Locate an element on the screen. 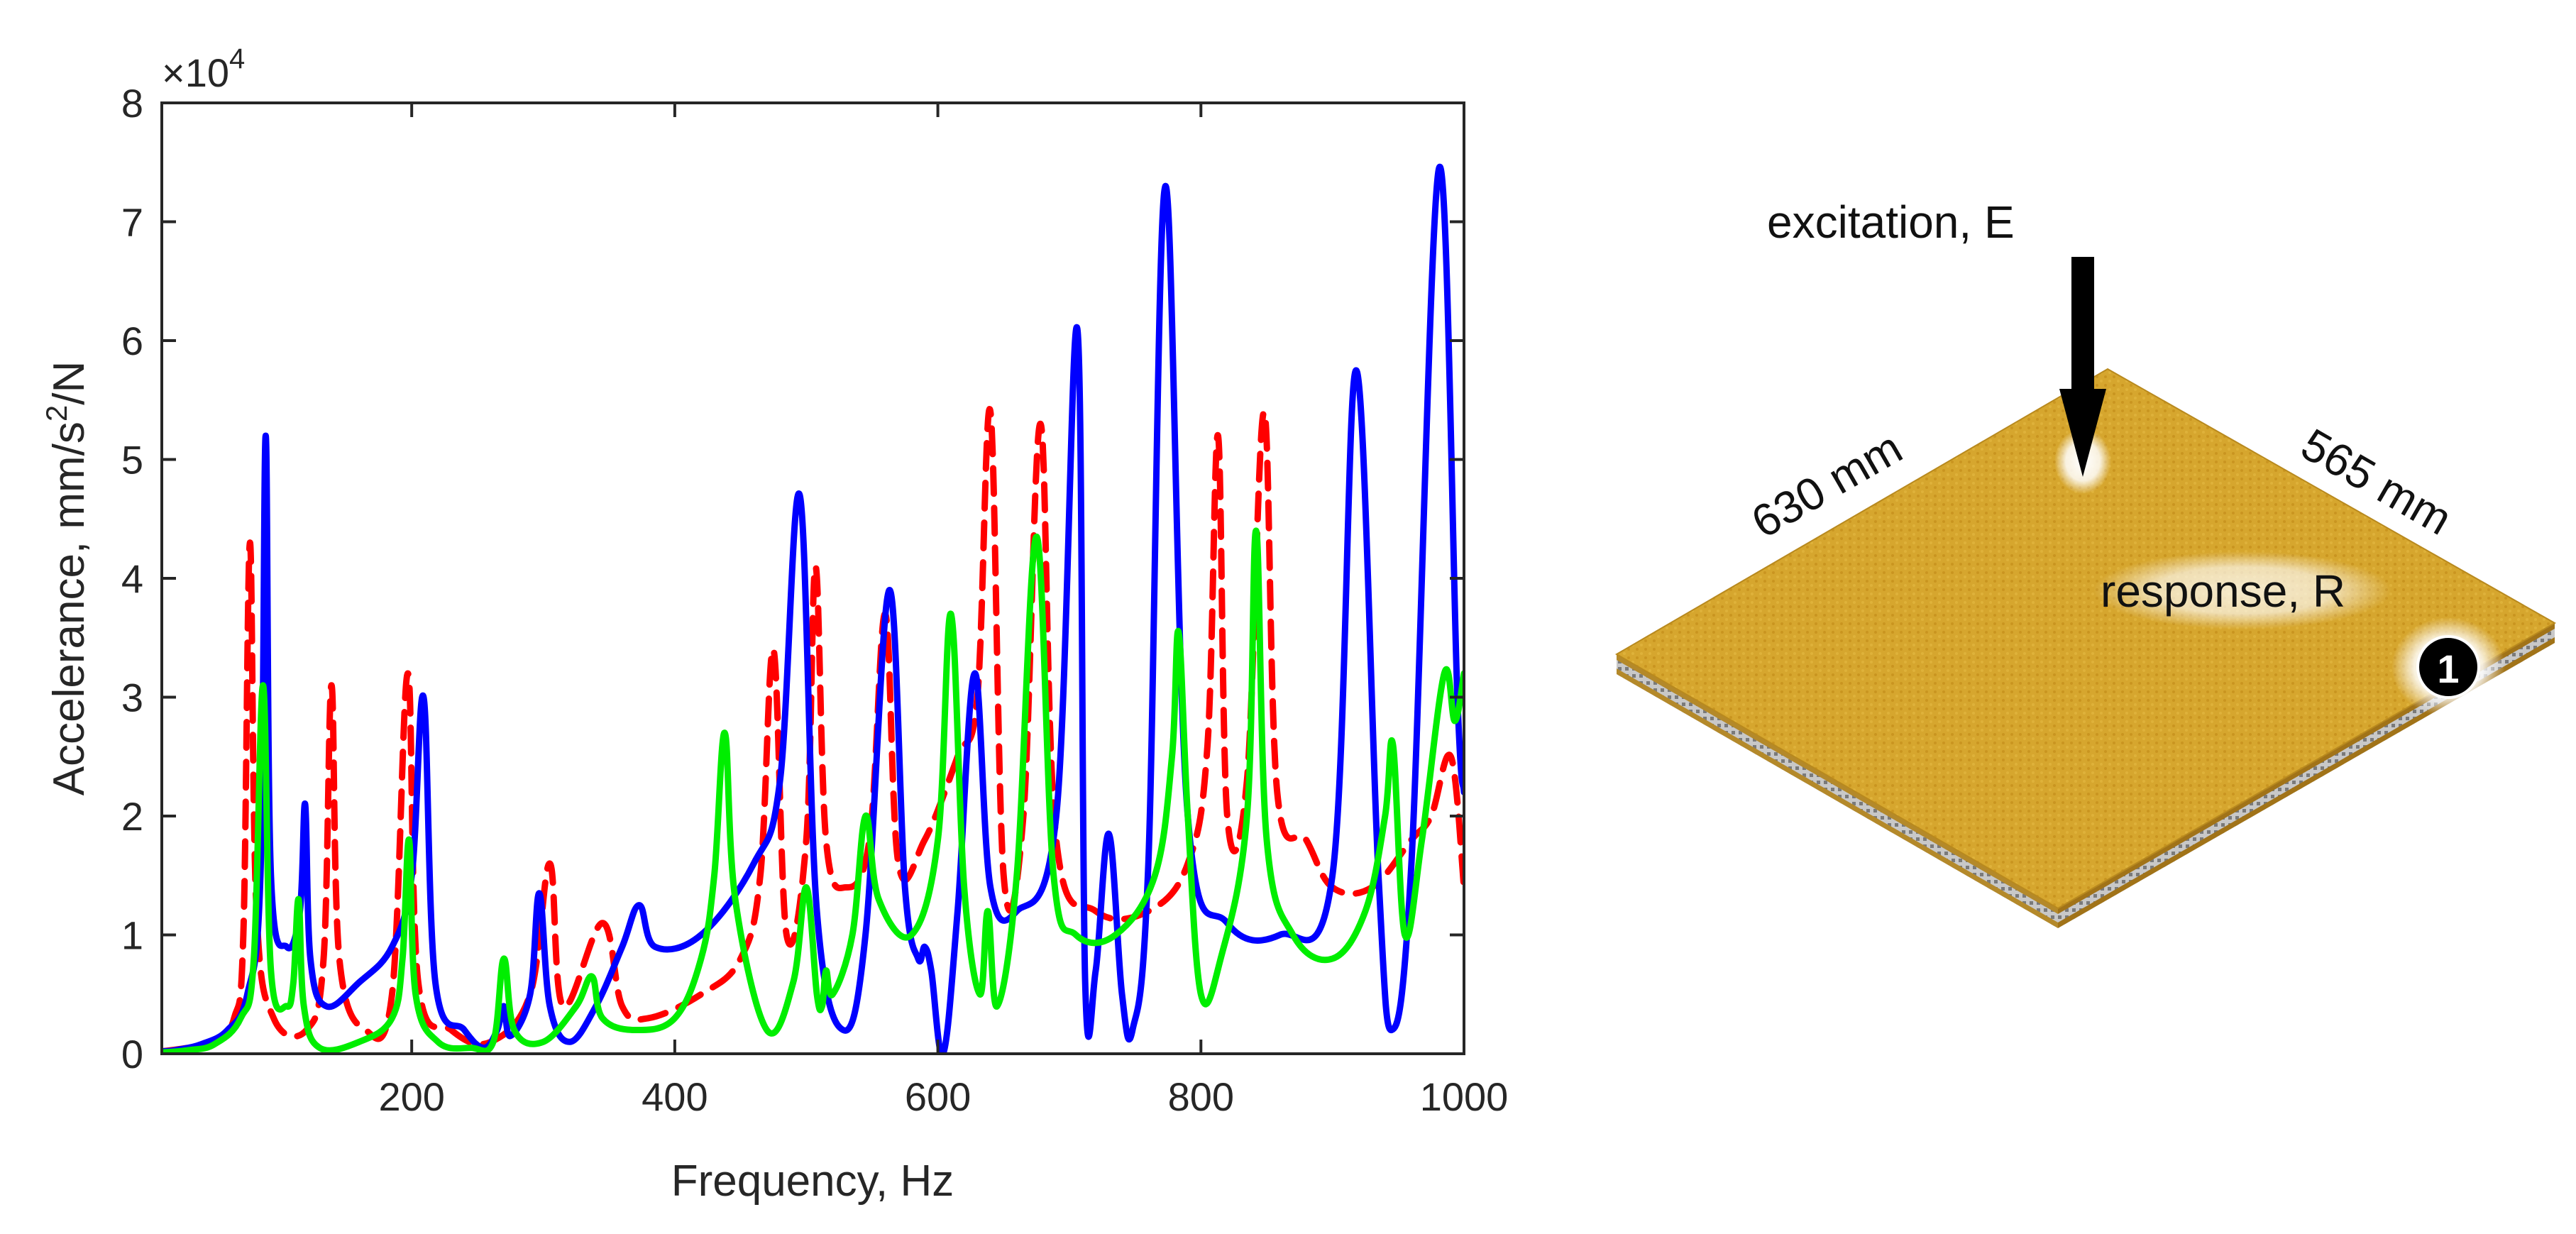 The image size is (2576, 1234). y-tick-label: 2 is located at coordinates (132, 816).